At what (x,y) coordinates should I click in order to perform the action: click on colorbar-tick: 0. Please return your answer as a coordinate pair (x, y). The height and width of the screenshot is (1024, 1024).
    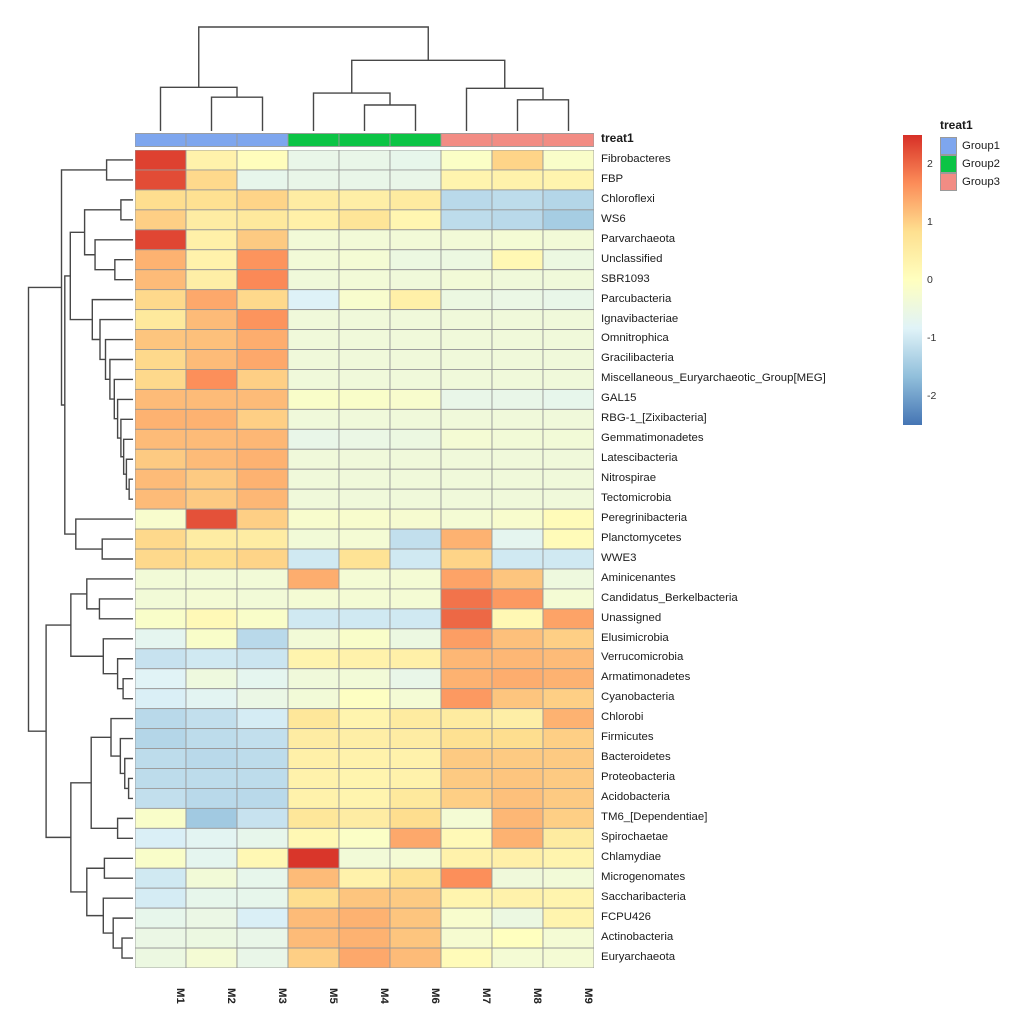
    Looking at the image, I should click on (930, 280).